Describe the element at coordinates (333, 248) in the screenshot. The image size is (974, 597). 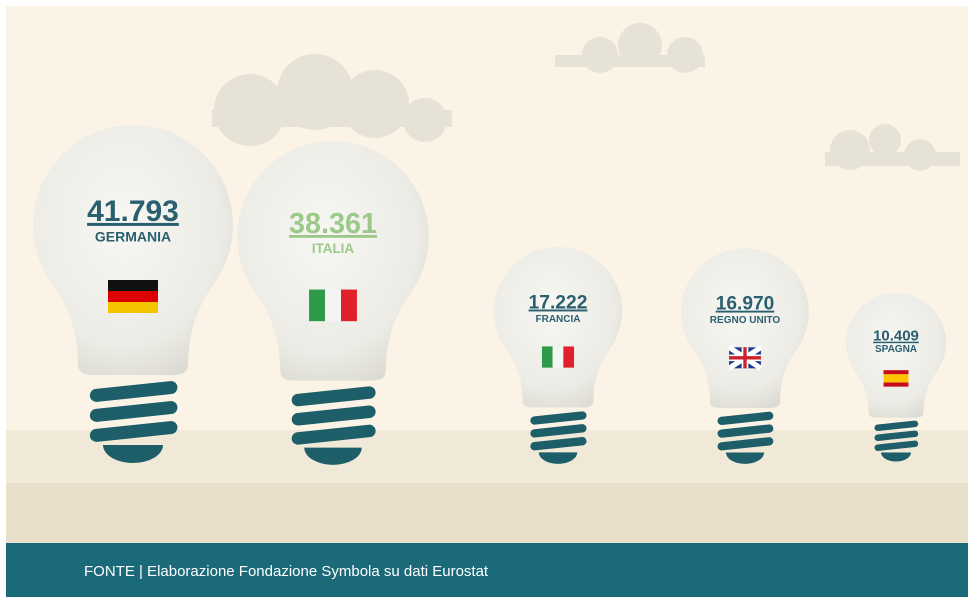
I see `category-label: ITALIA` at that location.